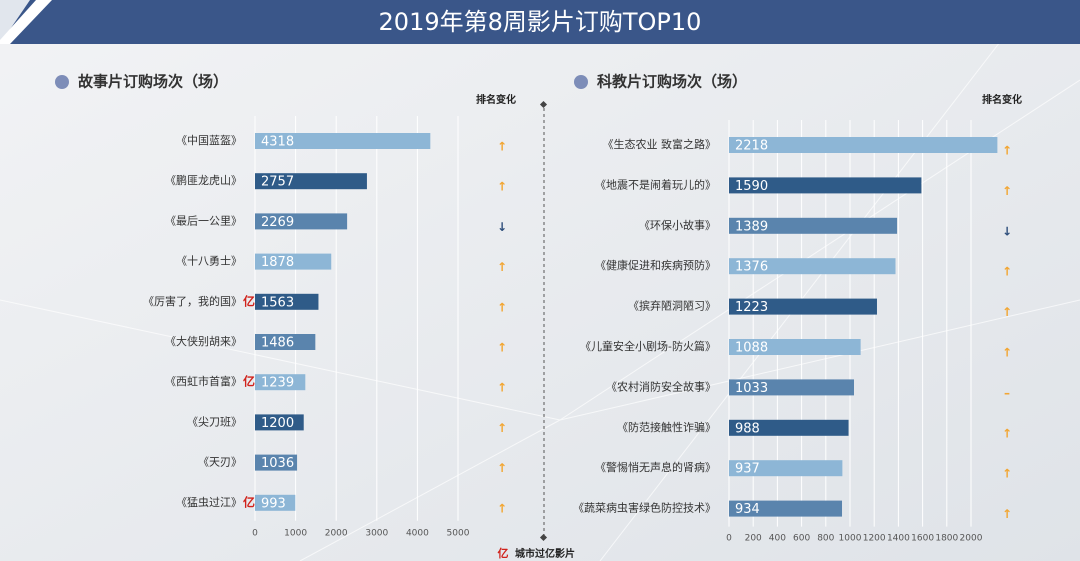 The width and height of the screenshot is (1080, 561). I want to click on legend-symbol: 亿, so click(503, 553).